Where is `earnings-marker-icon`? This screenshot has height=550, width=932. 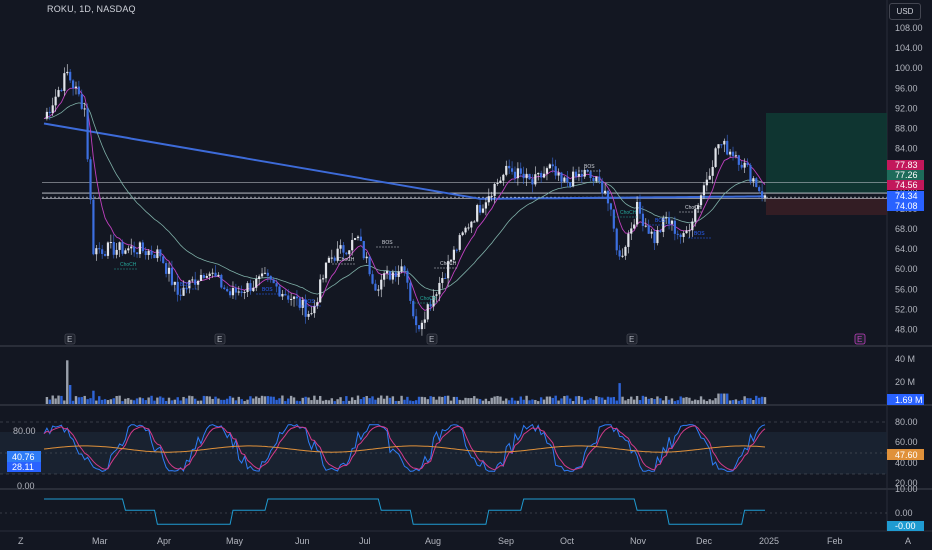
earnings-marker-icon is located at coordinates (632, 339).